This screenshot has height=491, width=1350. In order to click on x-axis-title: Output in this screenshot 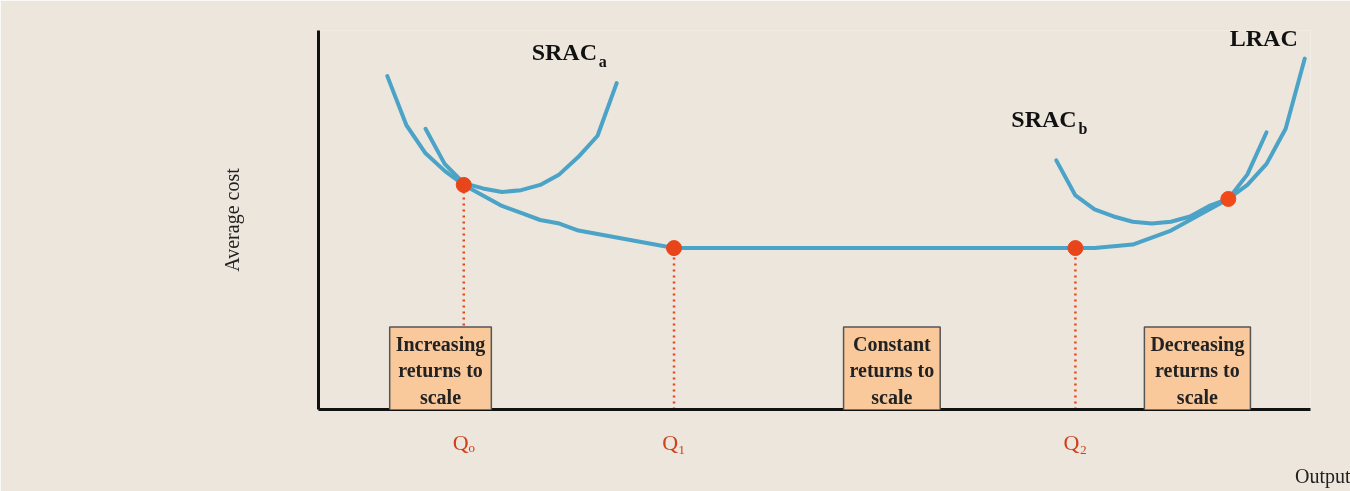, I will do `click(1322, 476)`.